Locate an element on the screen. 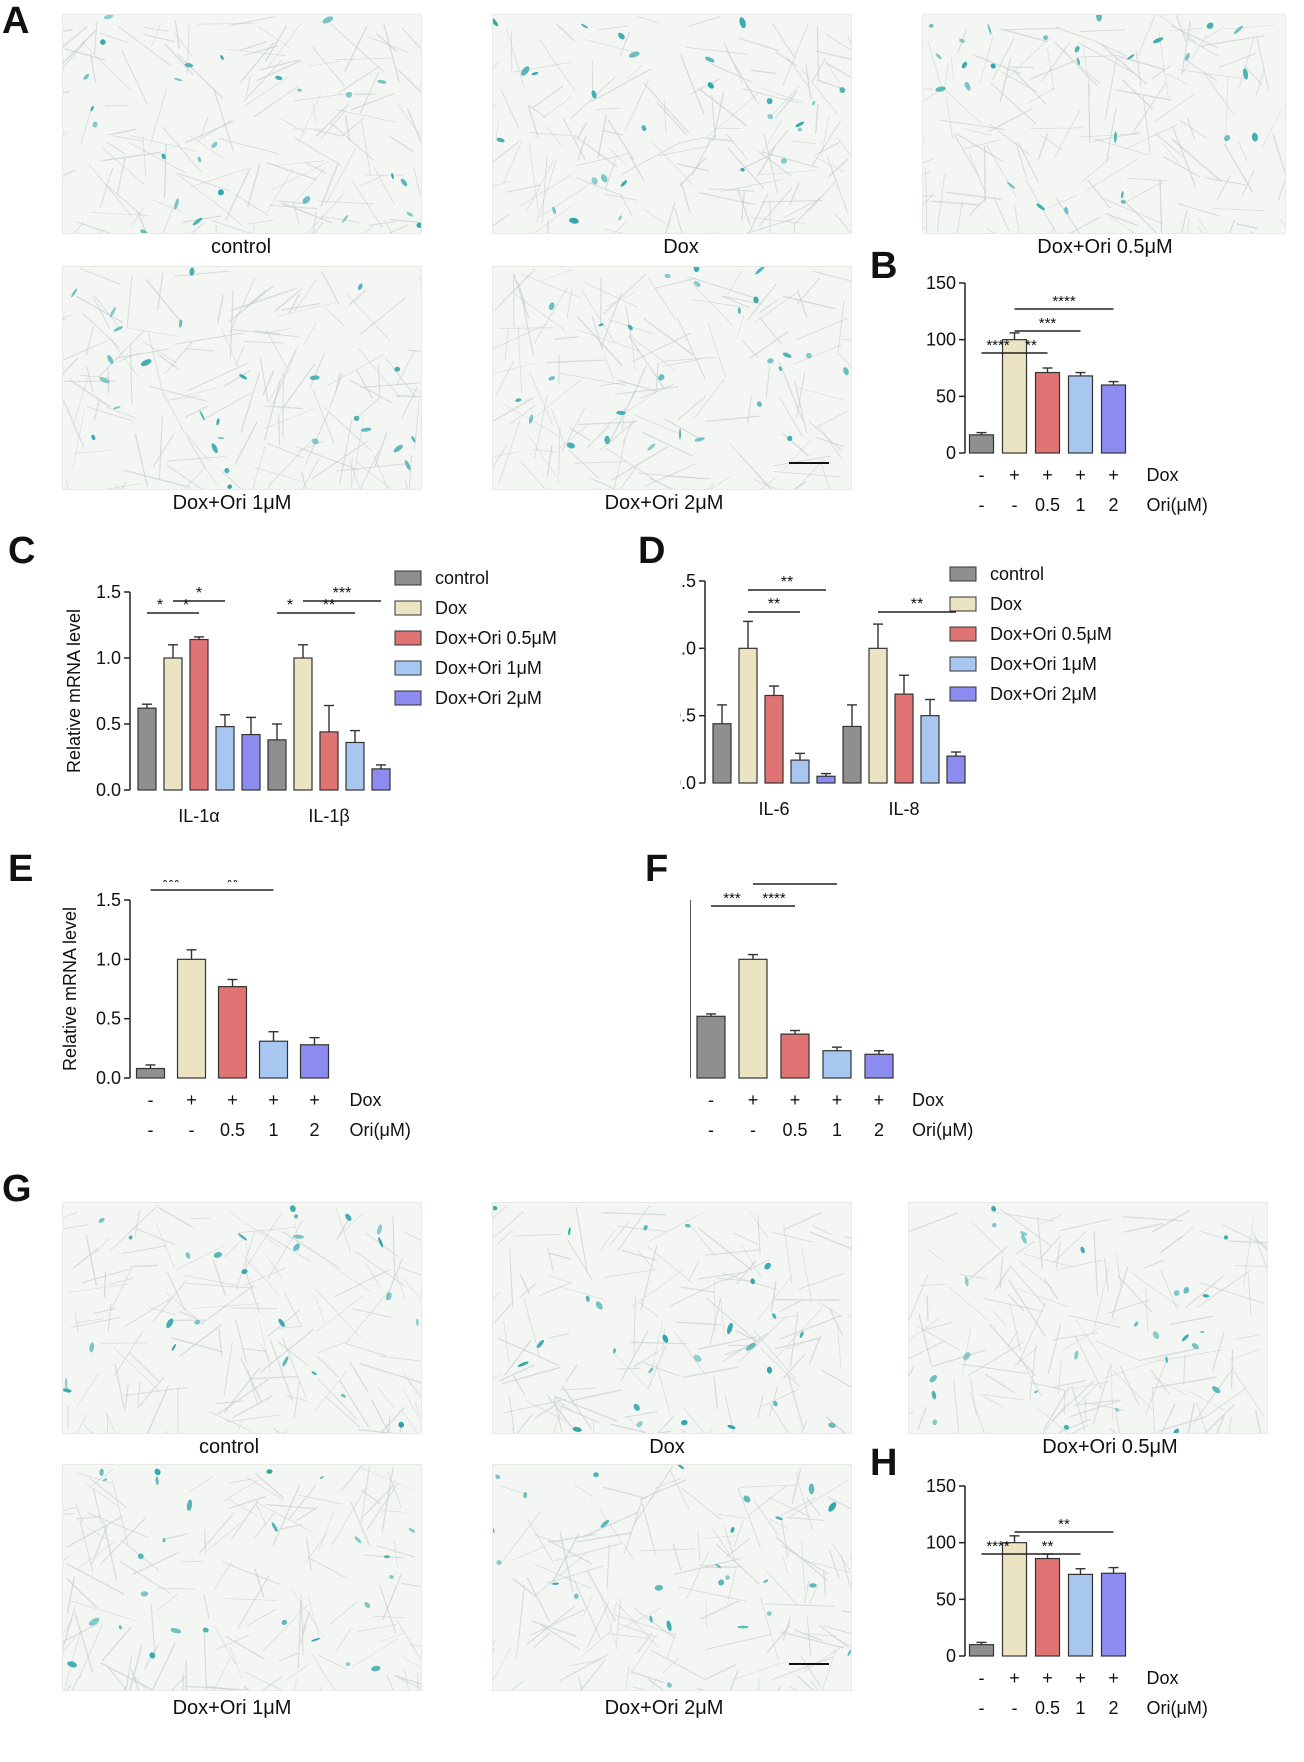 This screenshot has height=1762, width=1304. y-tick-label: 50 is located at coordinates (946, 1599).